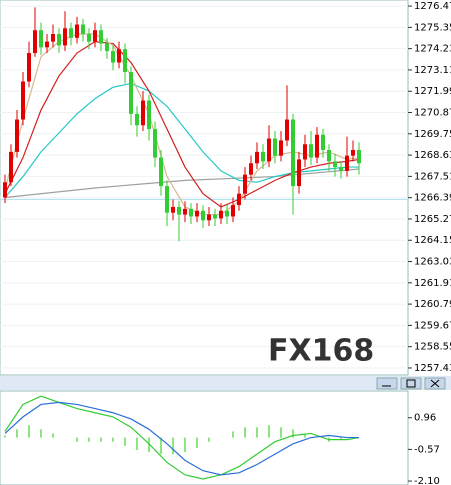 The height and width of the screenshot is (485, 451). Describe the element at coordinates (432, 27) in the screenshot. I see `y-tick-label: 1275.35` at that location.